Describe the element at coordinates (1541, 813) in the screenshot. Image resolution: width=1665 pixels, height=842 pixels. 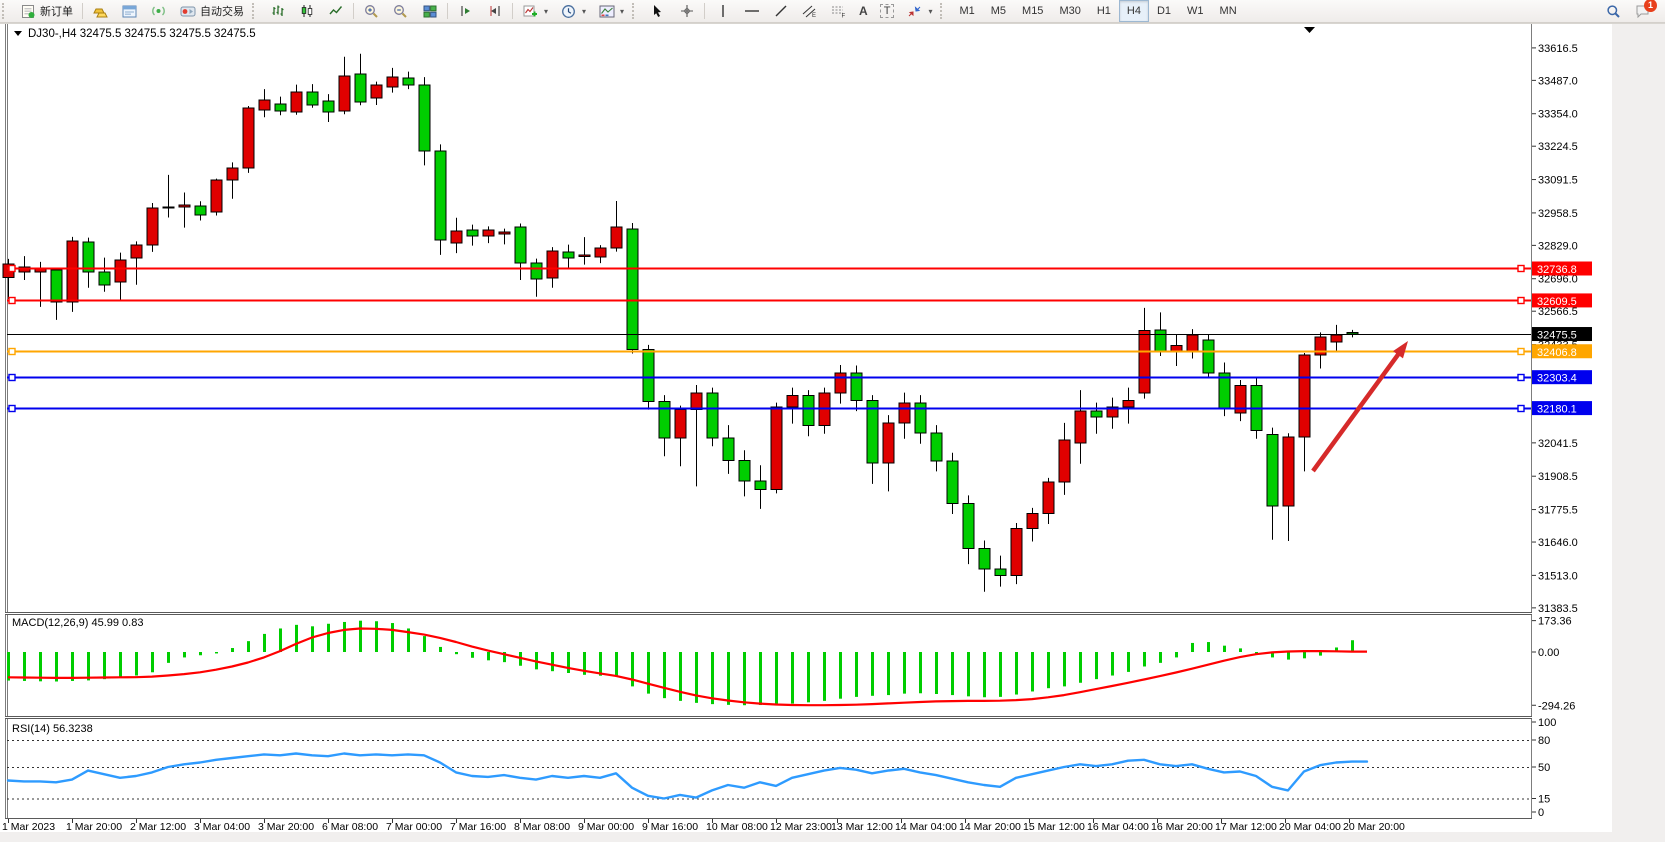
I see `rsi-axis-label: 0` at that location.